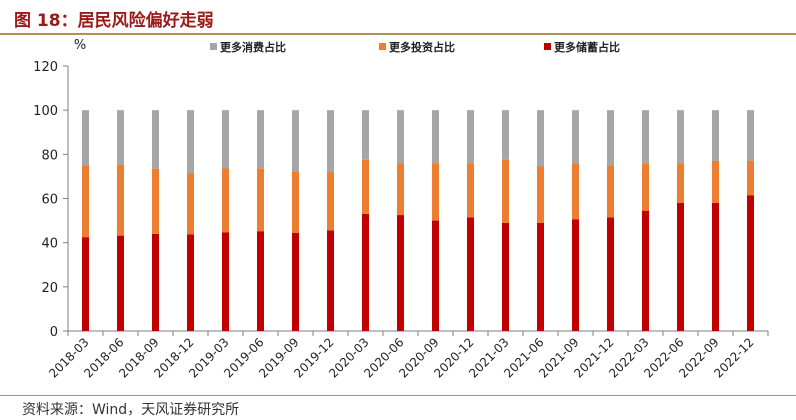 This screenshot has height=420, width=796. What do you see at coordinates (80, 45) in the screenshot?
I see `y-axis-unit: %` at bounding box center [80, 45].